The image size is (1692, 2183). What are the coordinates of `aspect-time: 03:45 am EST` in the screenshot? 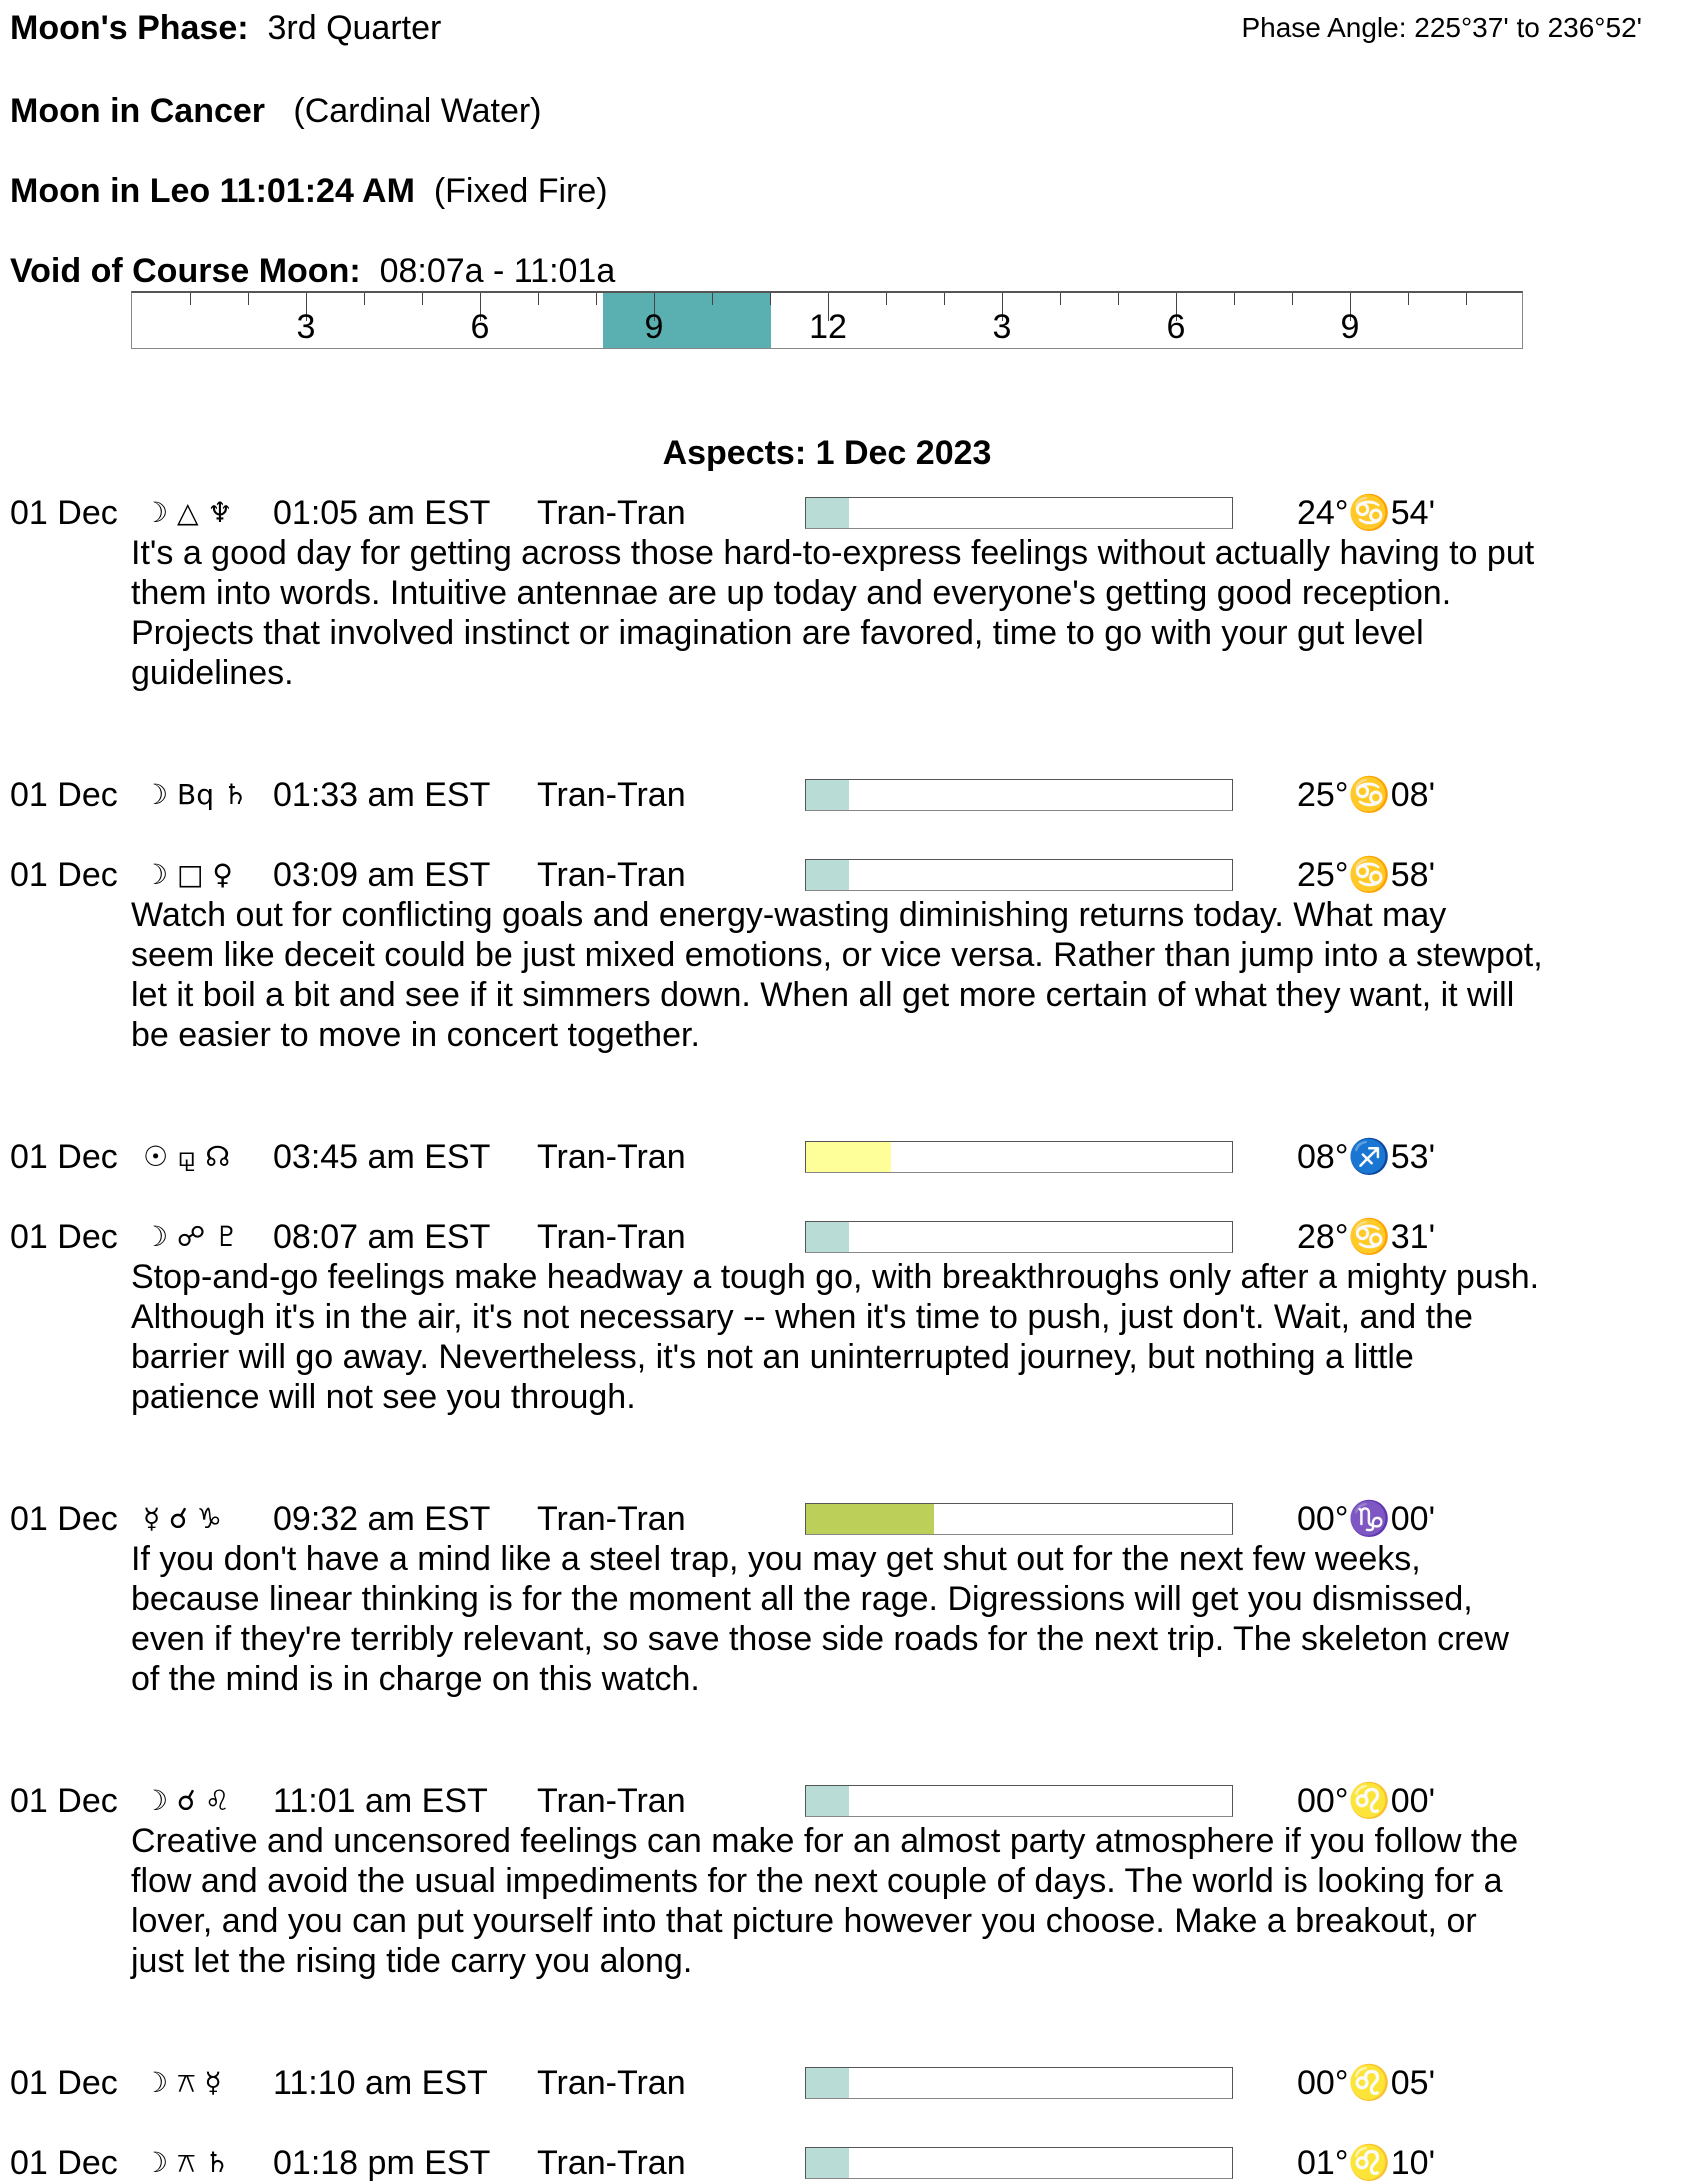 It's located at (382, 1157).